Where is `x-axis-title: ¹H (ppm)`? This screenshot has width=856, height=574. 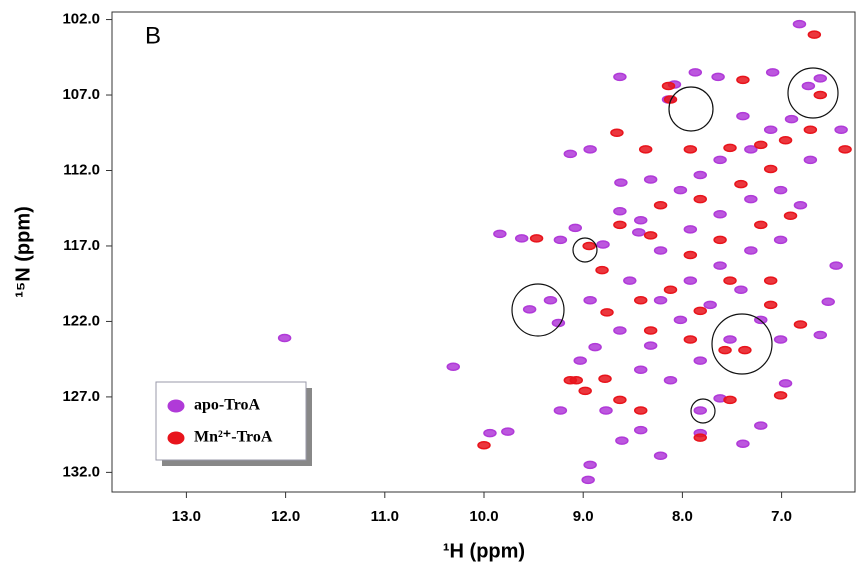 x-axis-title: ¹H (ppm) is located at coordinates (484, 551).